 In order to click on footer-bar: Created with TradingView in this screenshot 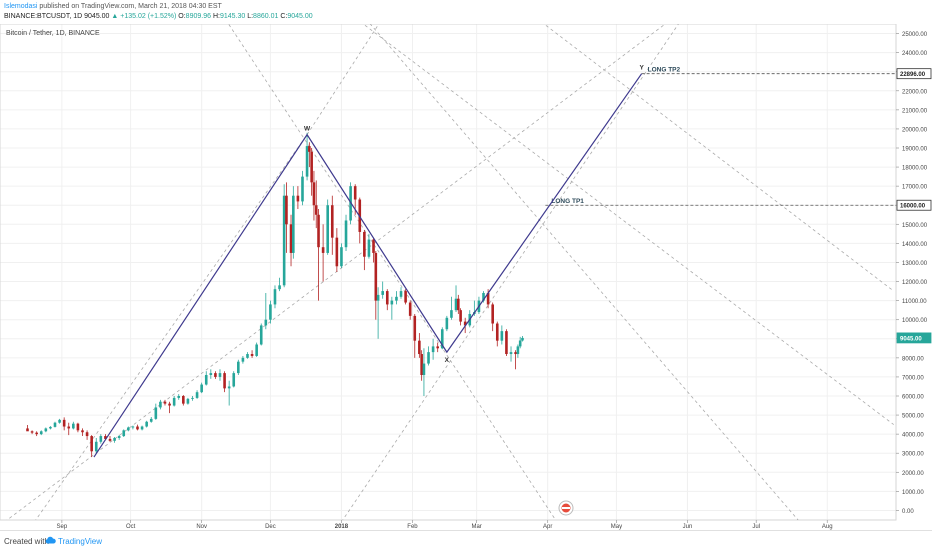, I will do `click(466, 540)`.